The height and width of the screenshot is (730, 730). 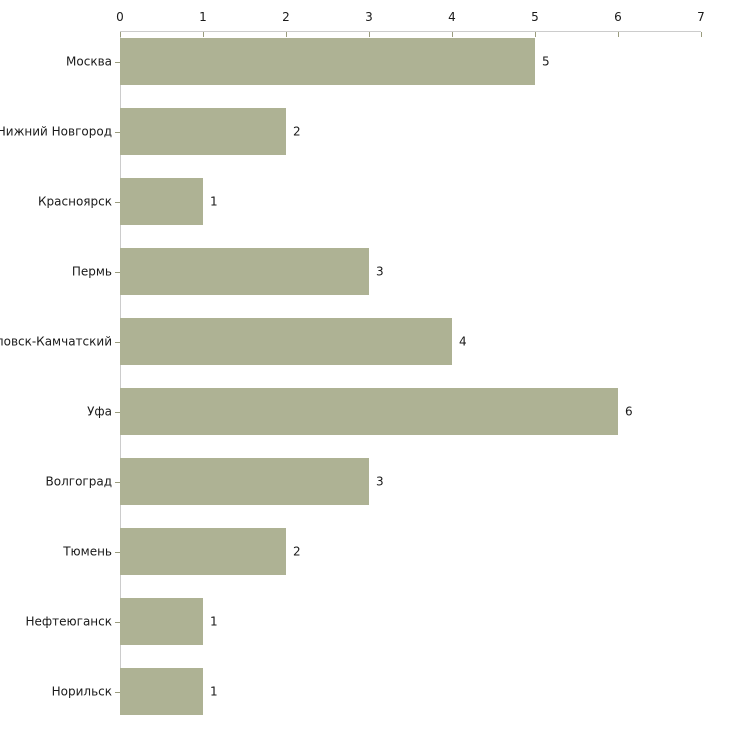 What do you see at coordinates (91, 271) in the screenshot?
I see `y-axis-category-label: Пермь` at bounding box center [91, 271].